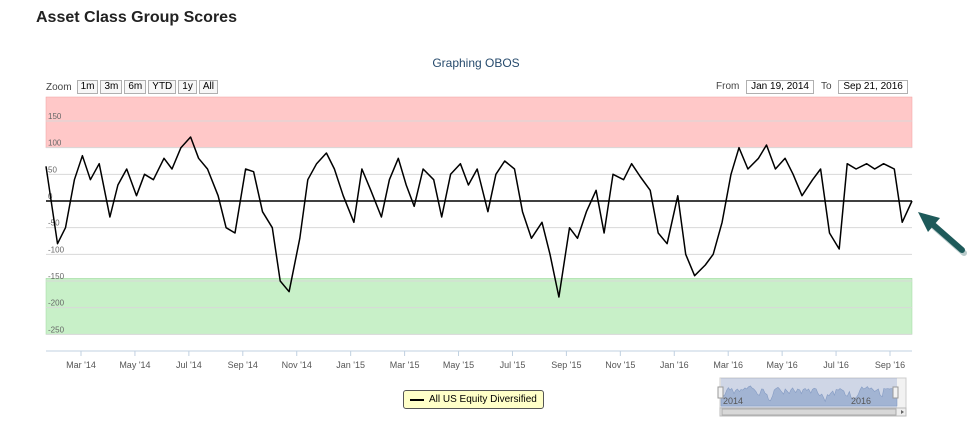 The height and width of the screenshot is (437, 967). I want to click on range-to: To Sep 21, 2016, so click(864, 87).